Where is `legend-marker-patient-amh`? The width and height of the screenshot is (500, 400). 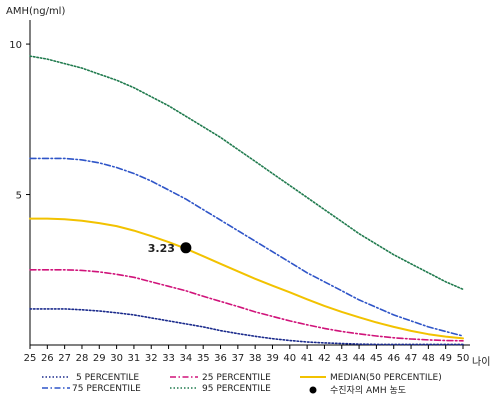
legend-marker-patient-amh is located at coordinates (313, 390).